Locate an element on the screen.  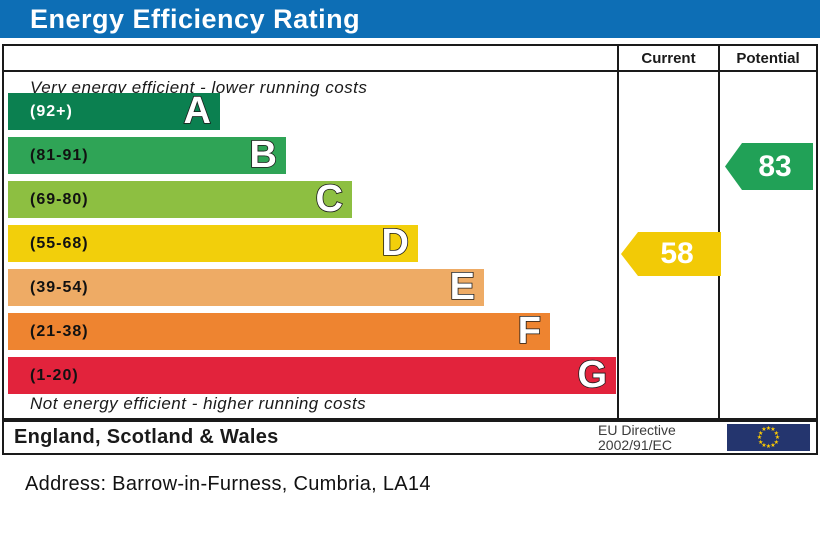
band-b-letter: B is located at coordinates (263, 155).